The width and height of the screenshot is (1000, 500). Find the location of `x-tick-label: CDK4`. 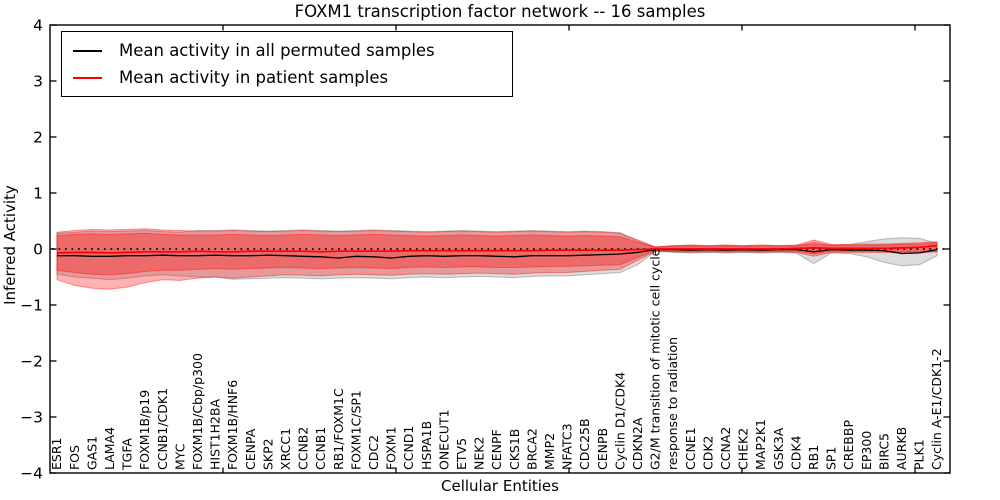

x-tick-label: CDK4 is located at coordinates (795, 452).